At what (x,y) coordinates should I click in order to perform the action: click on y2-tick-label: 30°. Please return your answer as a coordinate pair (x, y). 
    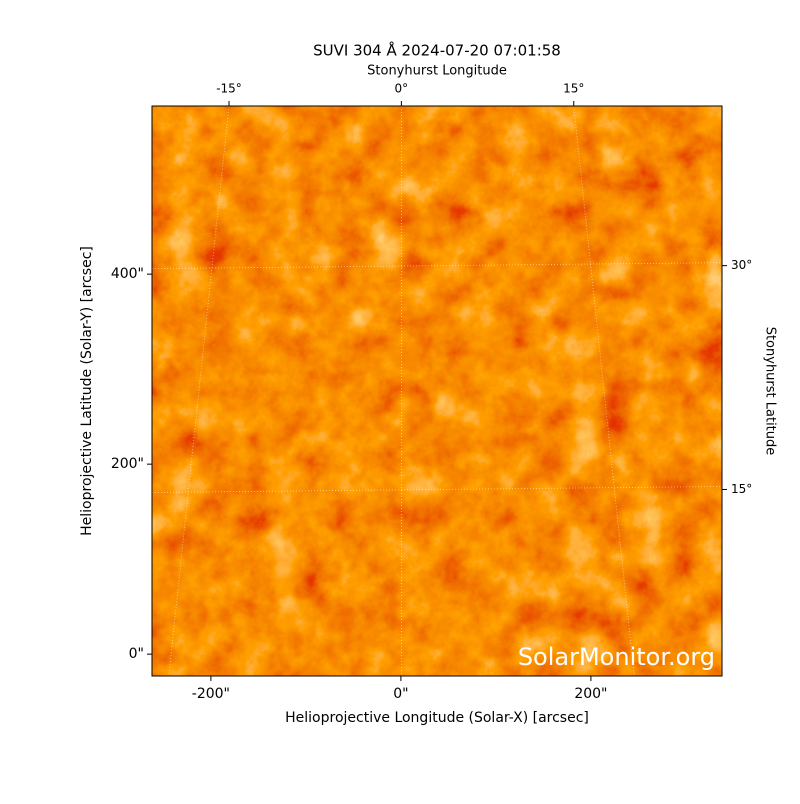
    Looking at the image, I should click on (741, 265).